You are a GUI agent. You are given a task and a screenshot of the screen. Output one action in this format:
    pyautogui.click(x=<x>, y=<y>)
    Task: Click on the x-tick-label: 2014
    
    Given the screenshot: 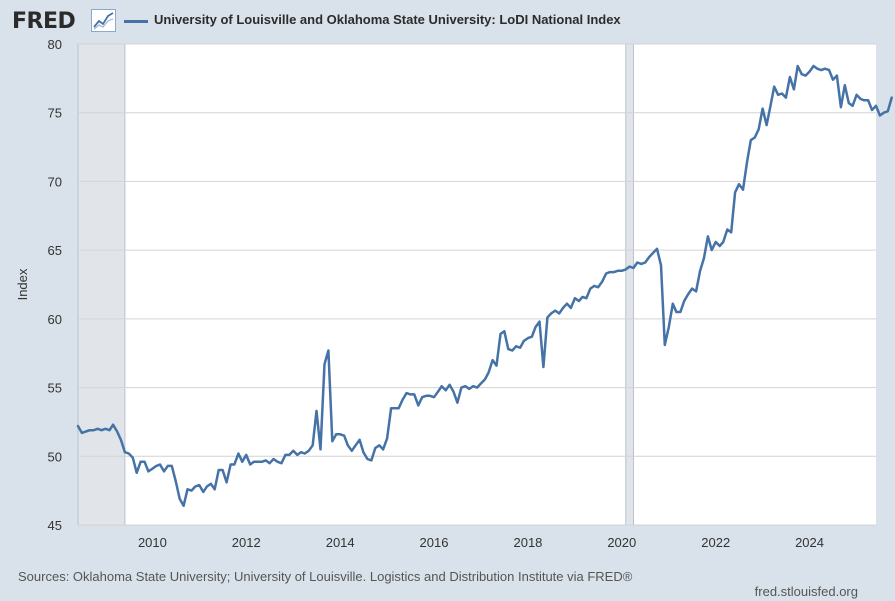 What is the action you would take?
    pyautogui.click(x=340, y=542)
    